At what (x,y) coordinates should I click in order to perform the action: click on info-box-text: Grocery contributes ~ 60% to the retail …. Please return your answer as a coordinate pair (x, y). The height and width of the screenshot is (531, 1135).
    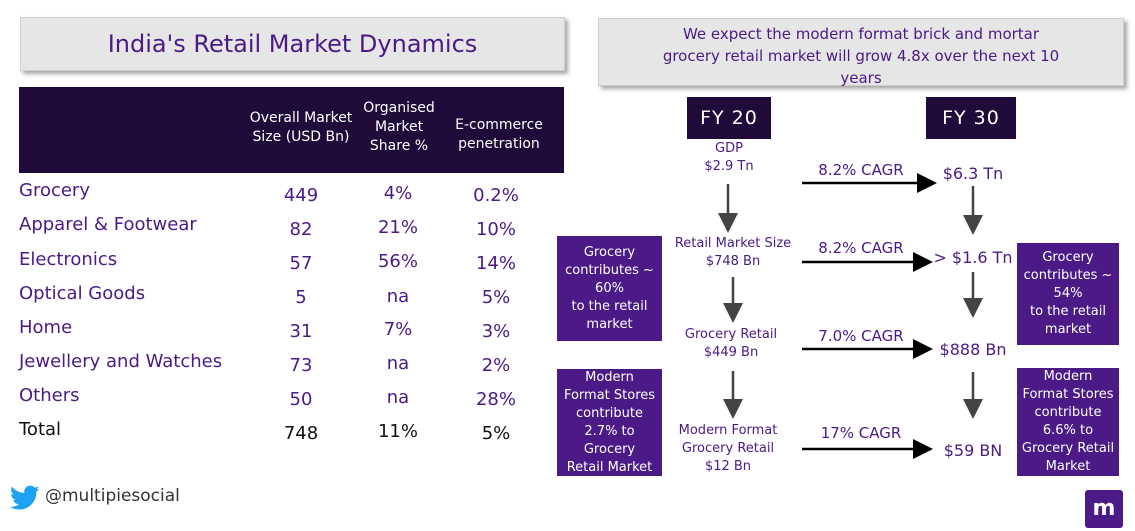
    Looking at the image, I should click on (609, 289).